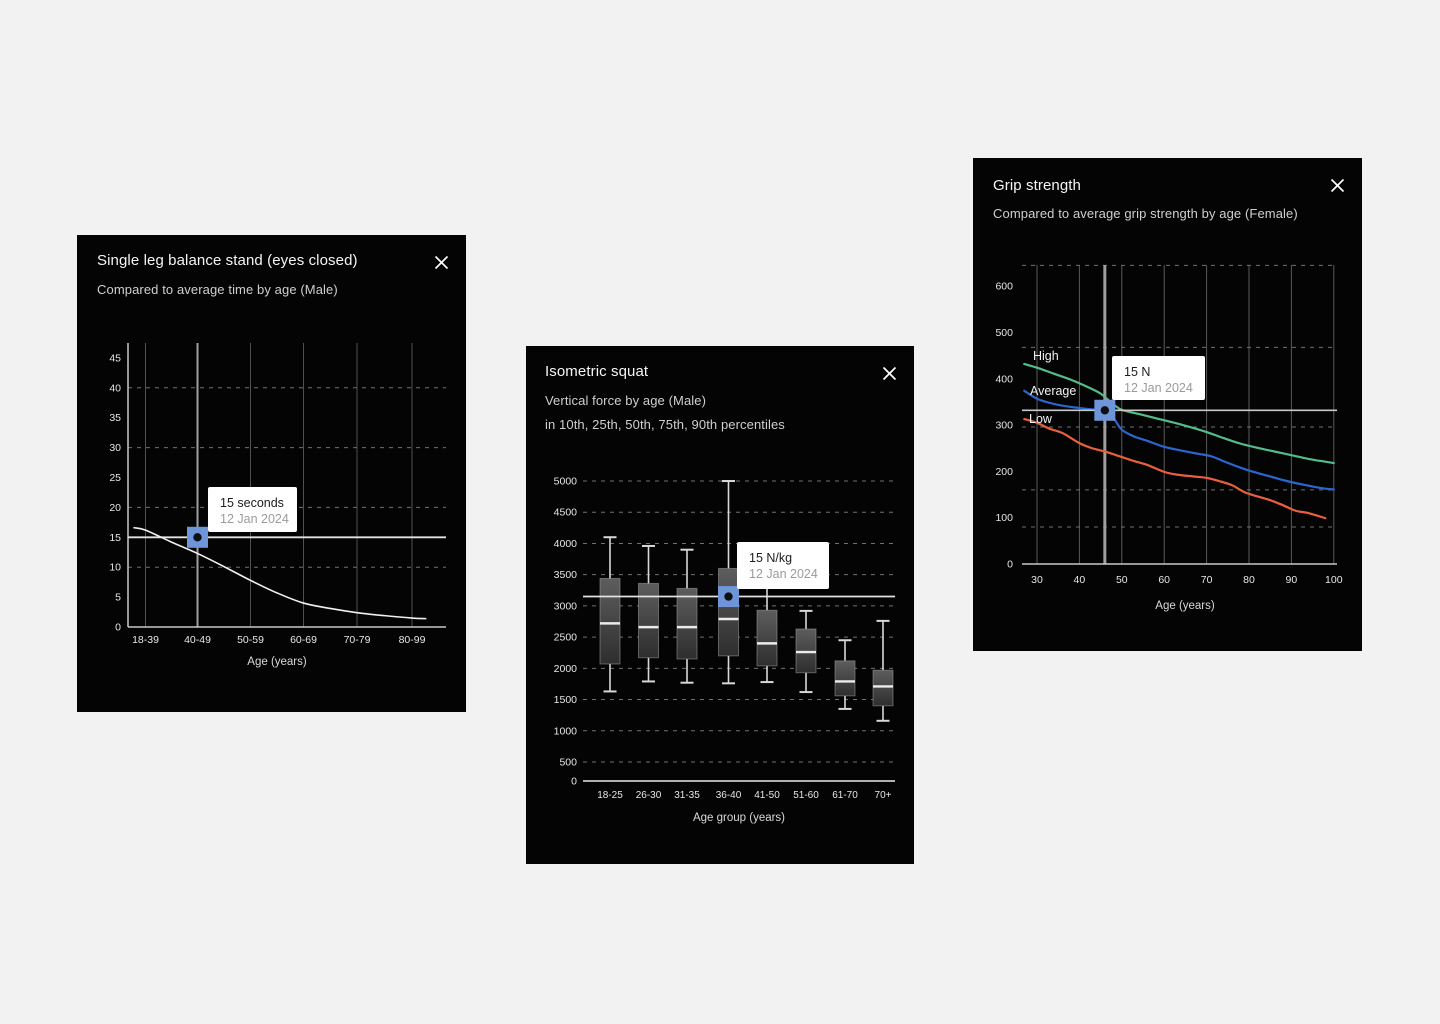  I want to click on y-tick-label: 1500, so click(566, 700).